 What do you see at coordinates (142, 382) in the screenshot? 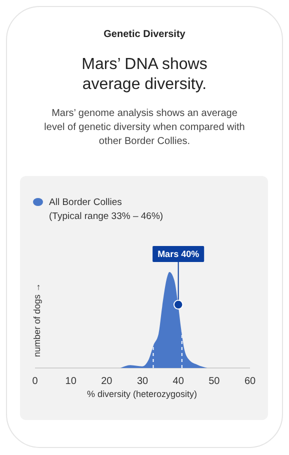
I see `x-tick-label: 30` at bounding box center [142, 382].